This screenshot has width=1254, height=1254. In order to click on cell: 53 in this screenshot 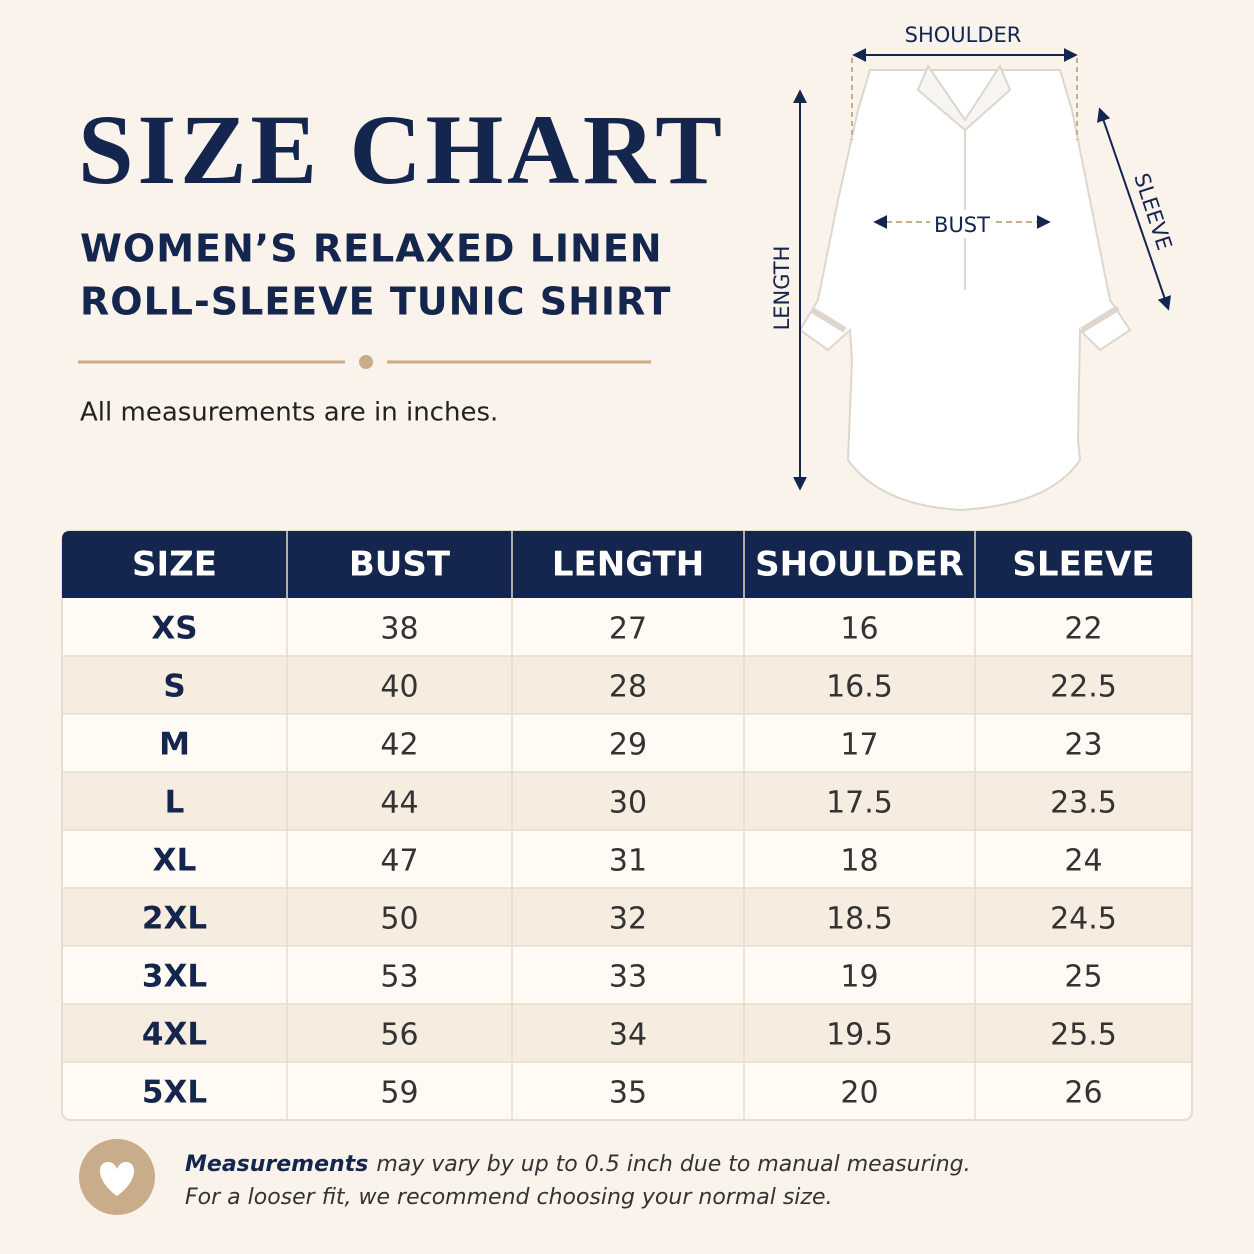, I will do `click(399, 977)`.